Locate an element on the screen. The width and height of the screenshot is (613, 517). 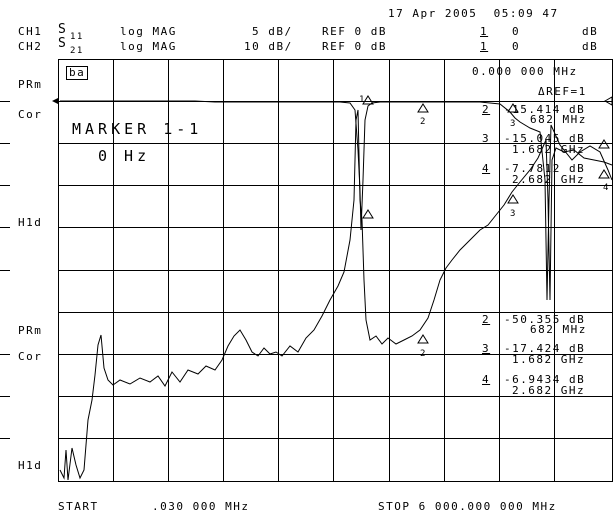
ch1-marker-value: 0 is located at coordinates (516, 31).